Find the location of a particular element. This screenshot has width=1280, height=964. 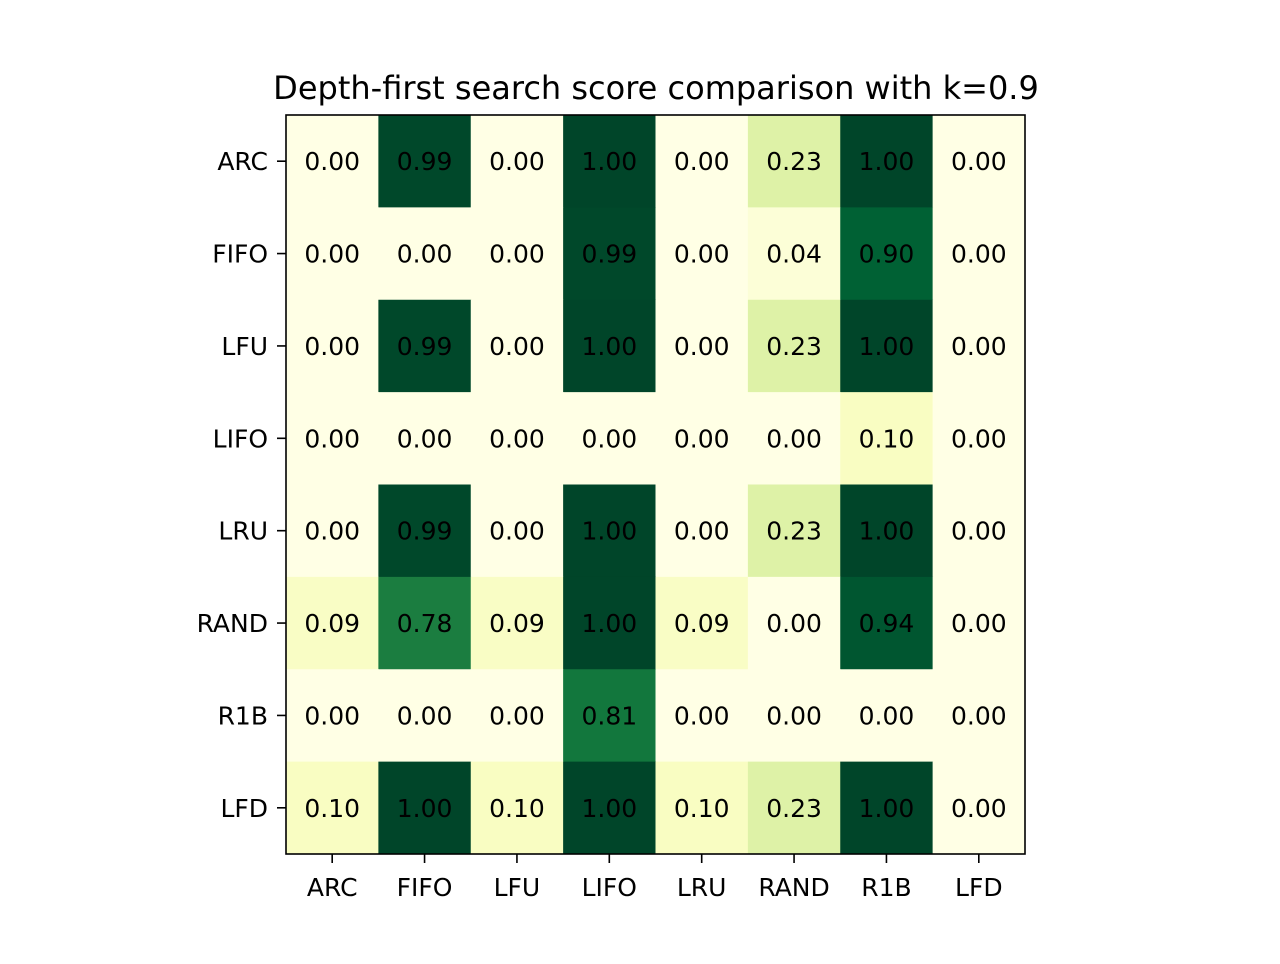

x-tick-label-arc: ARC is located at coordinates (332, 887).